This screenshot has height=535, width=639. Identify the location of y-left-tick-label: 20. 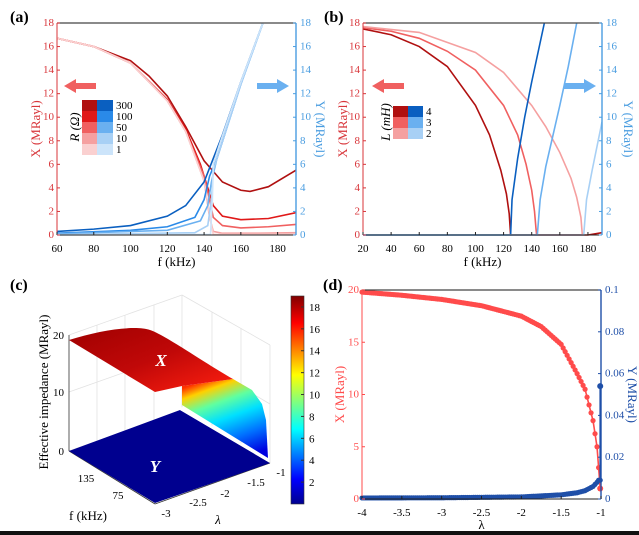
(354, 290).